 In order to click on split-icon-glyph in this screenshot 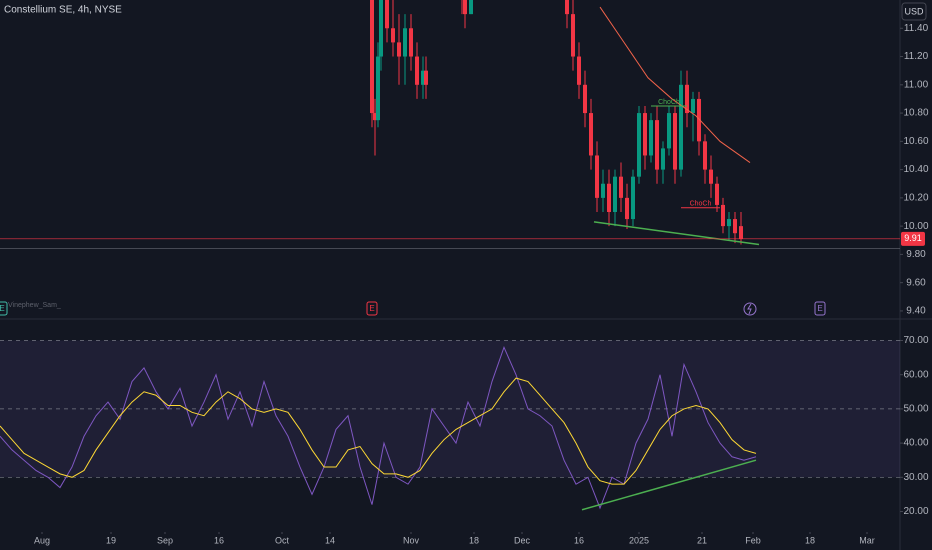, I will do `click(749, 309)`.